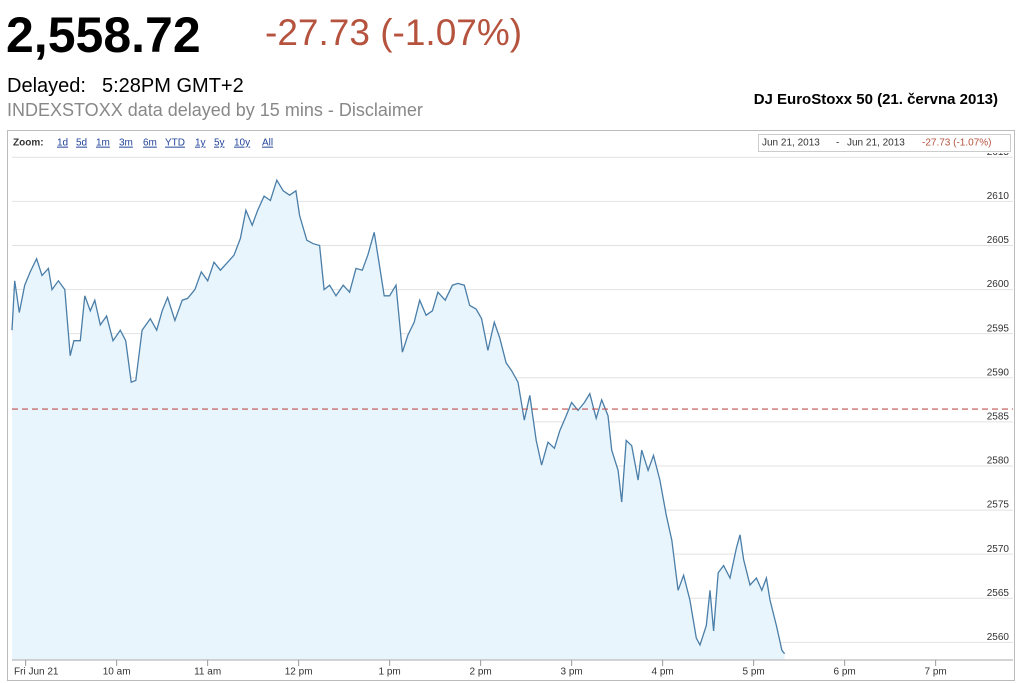 The height and width of the screenshot is (683, 1018). I want to click on y-tick-label: 2585, so click(998, 417).